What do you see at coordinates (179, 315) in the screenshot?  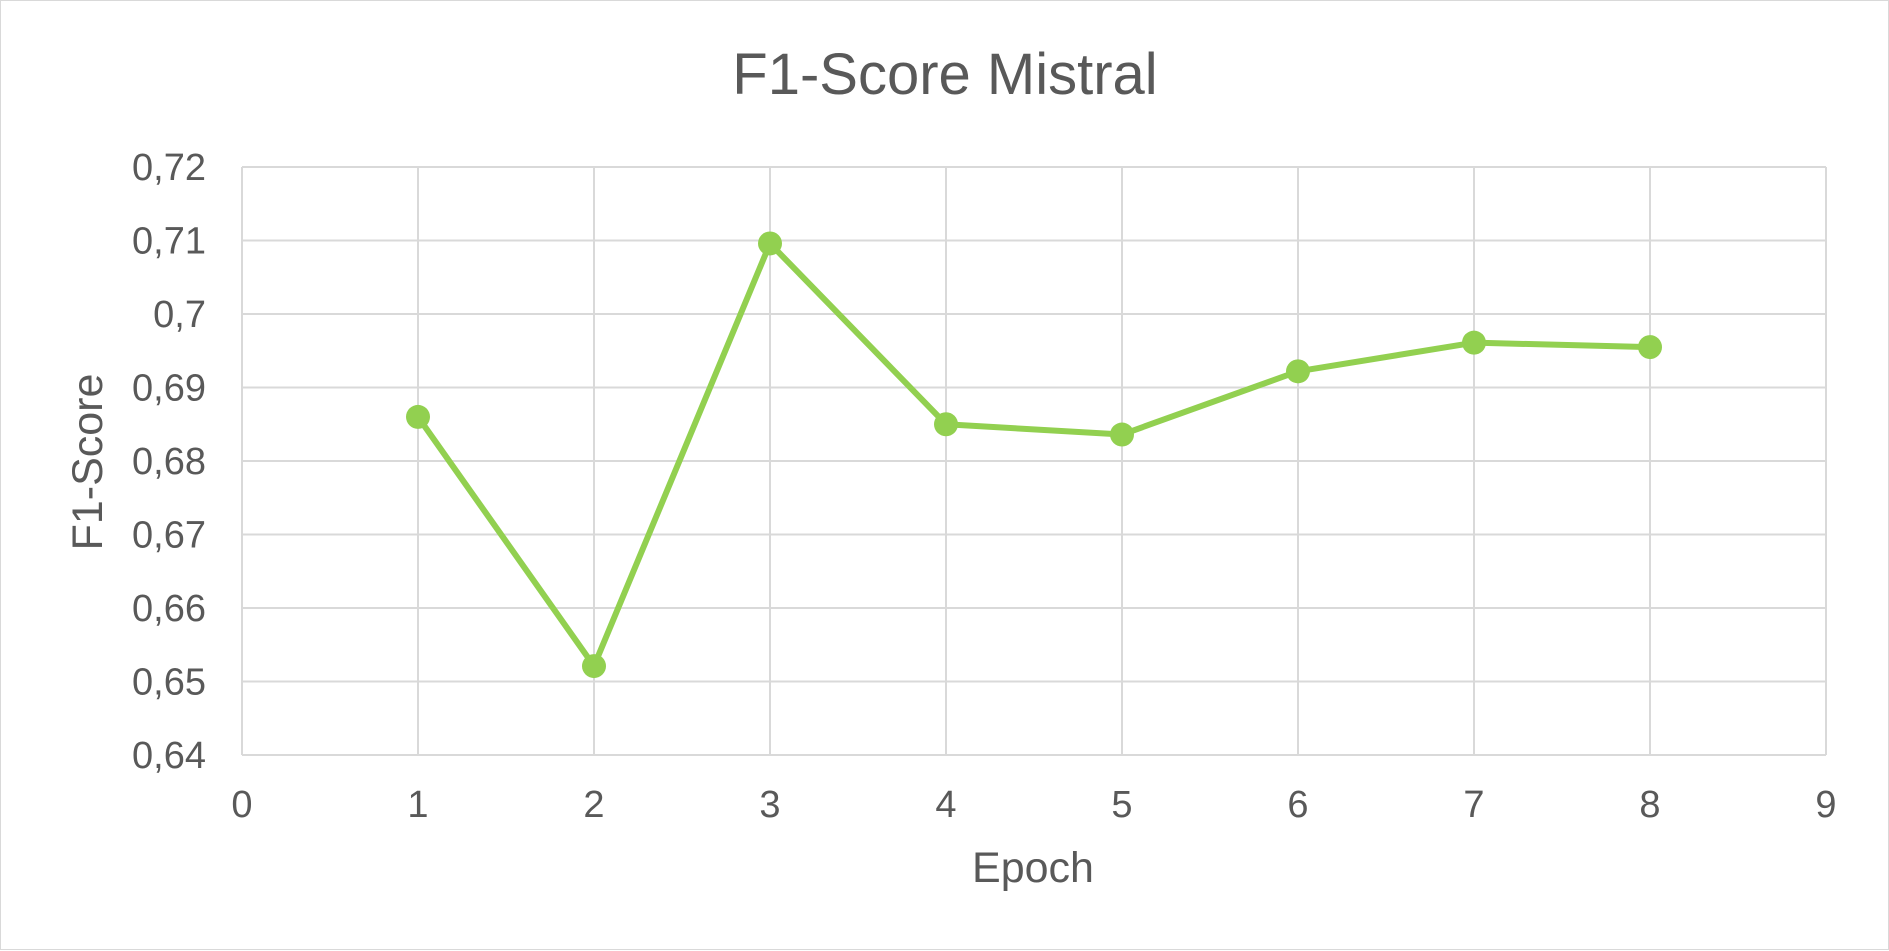 I see `y-tick-label: 0,7` at bounding box center [179, 315].